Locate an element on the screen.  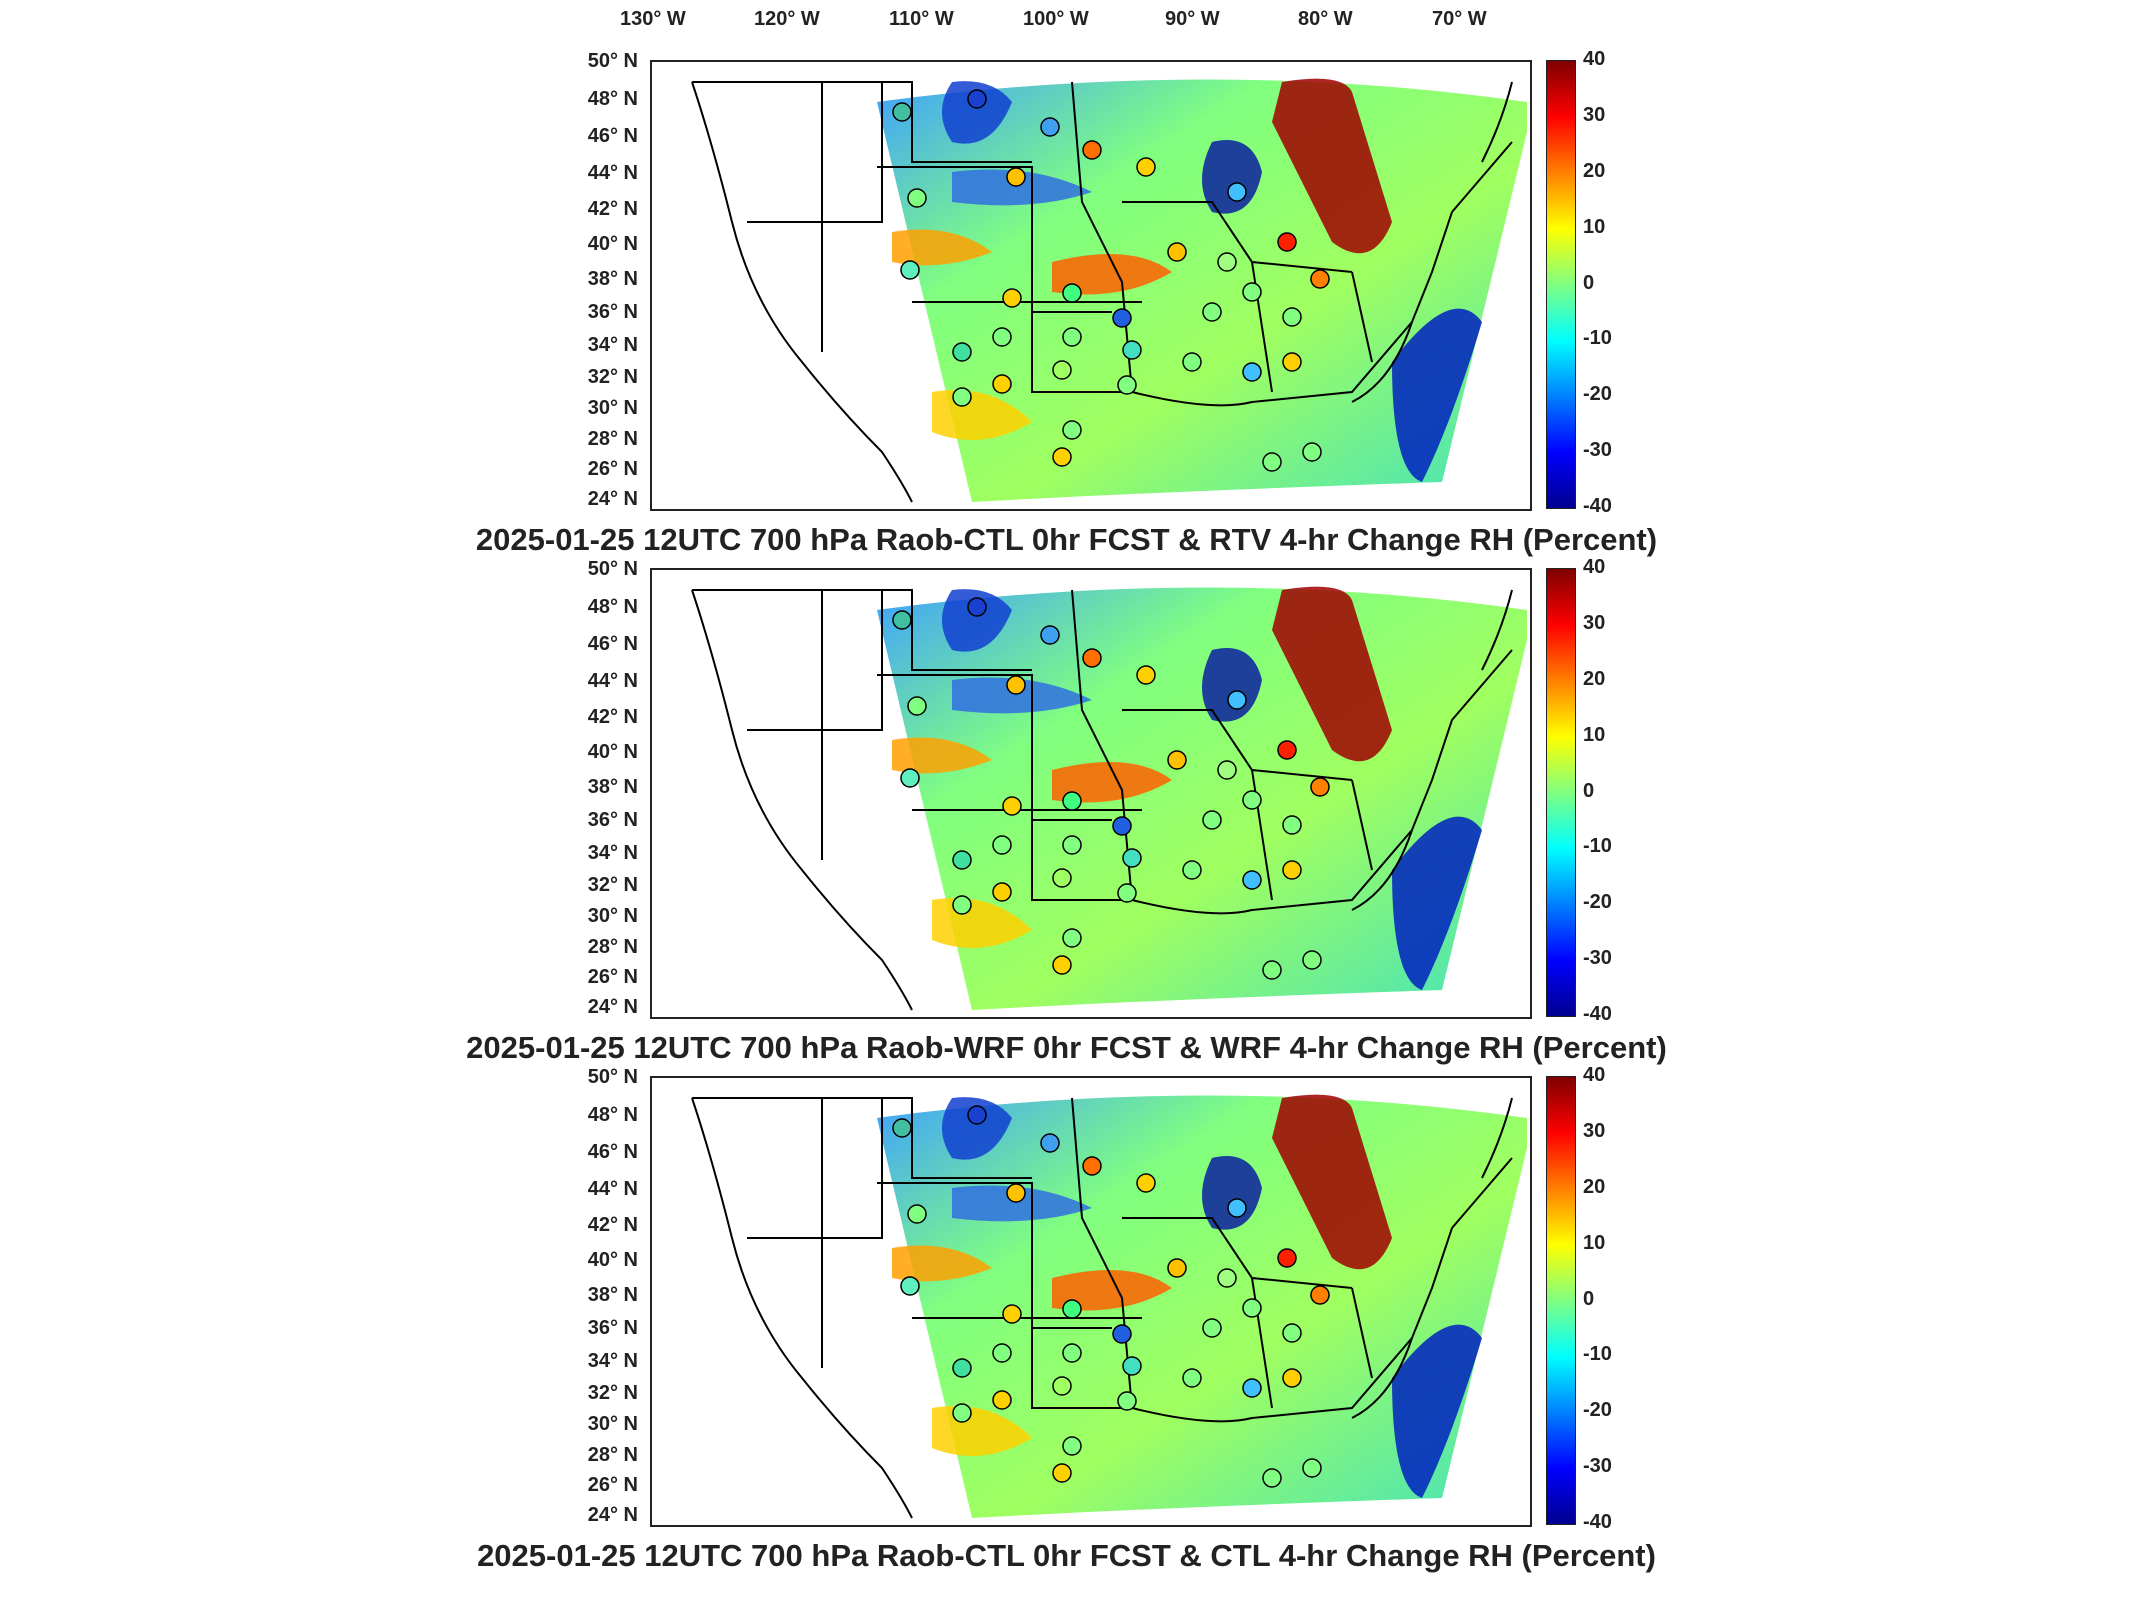
lat-label: 50° N is located at coordinates (612, 61).